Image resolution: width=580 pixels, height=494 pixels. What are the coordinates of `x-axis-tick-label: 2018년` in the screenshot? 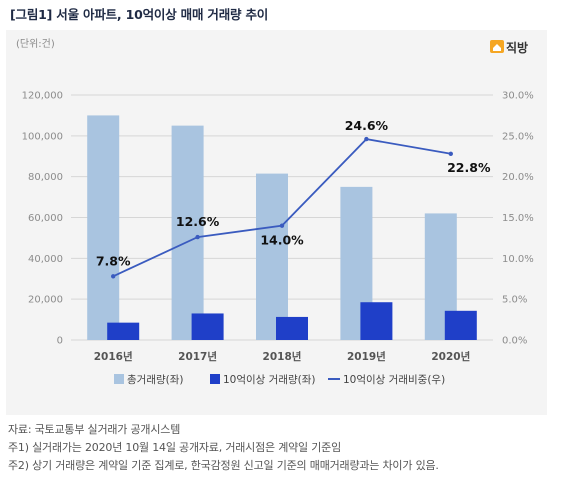 It's located at (282, 356).